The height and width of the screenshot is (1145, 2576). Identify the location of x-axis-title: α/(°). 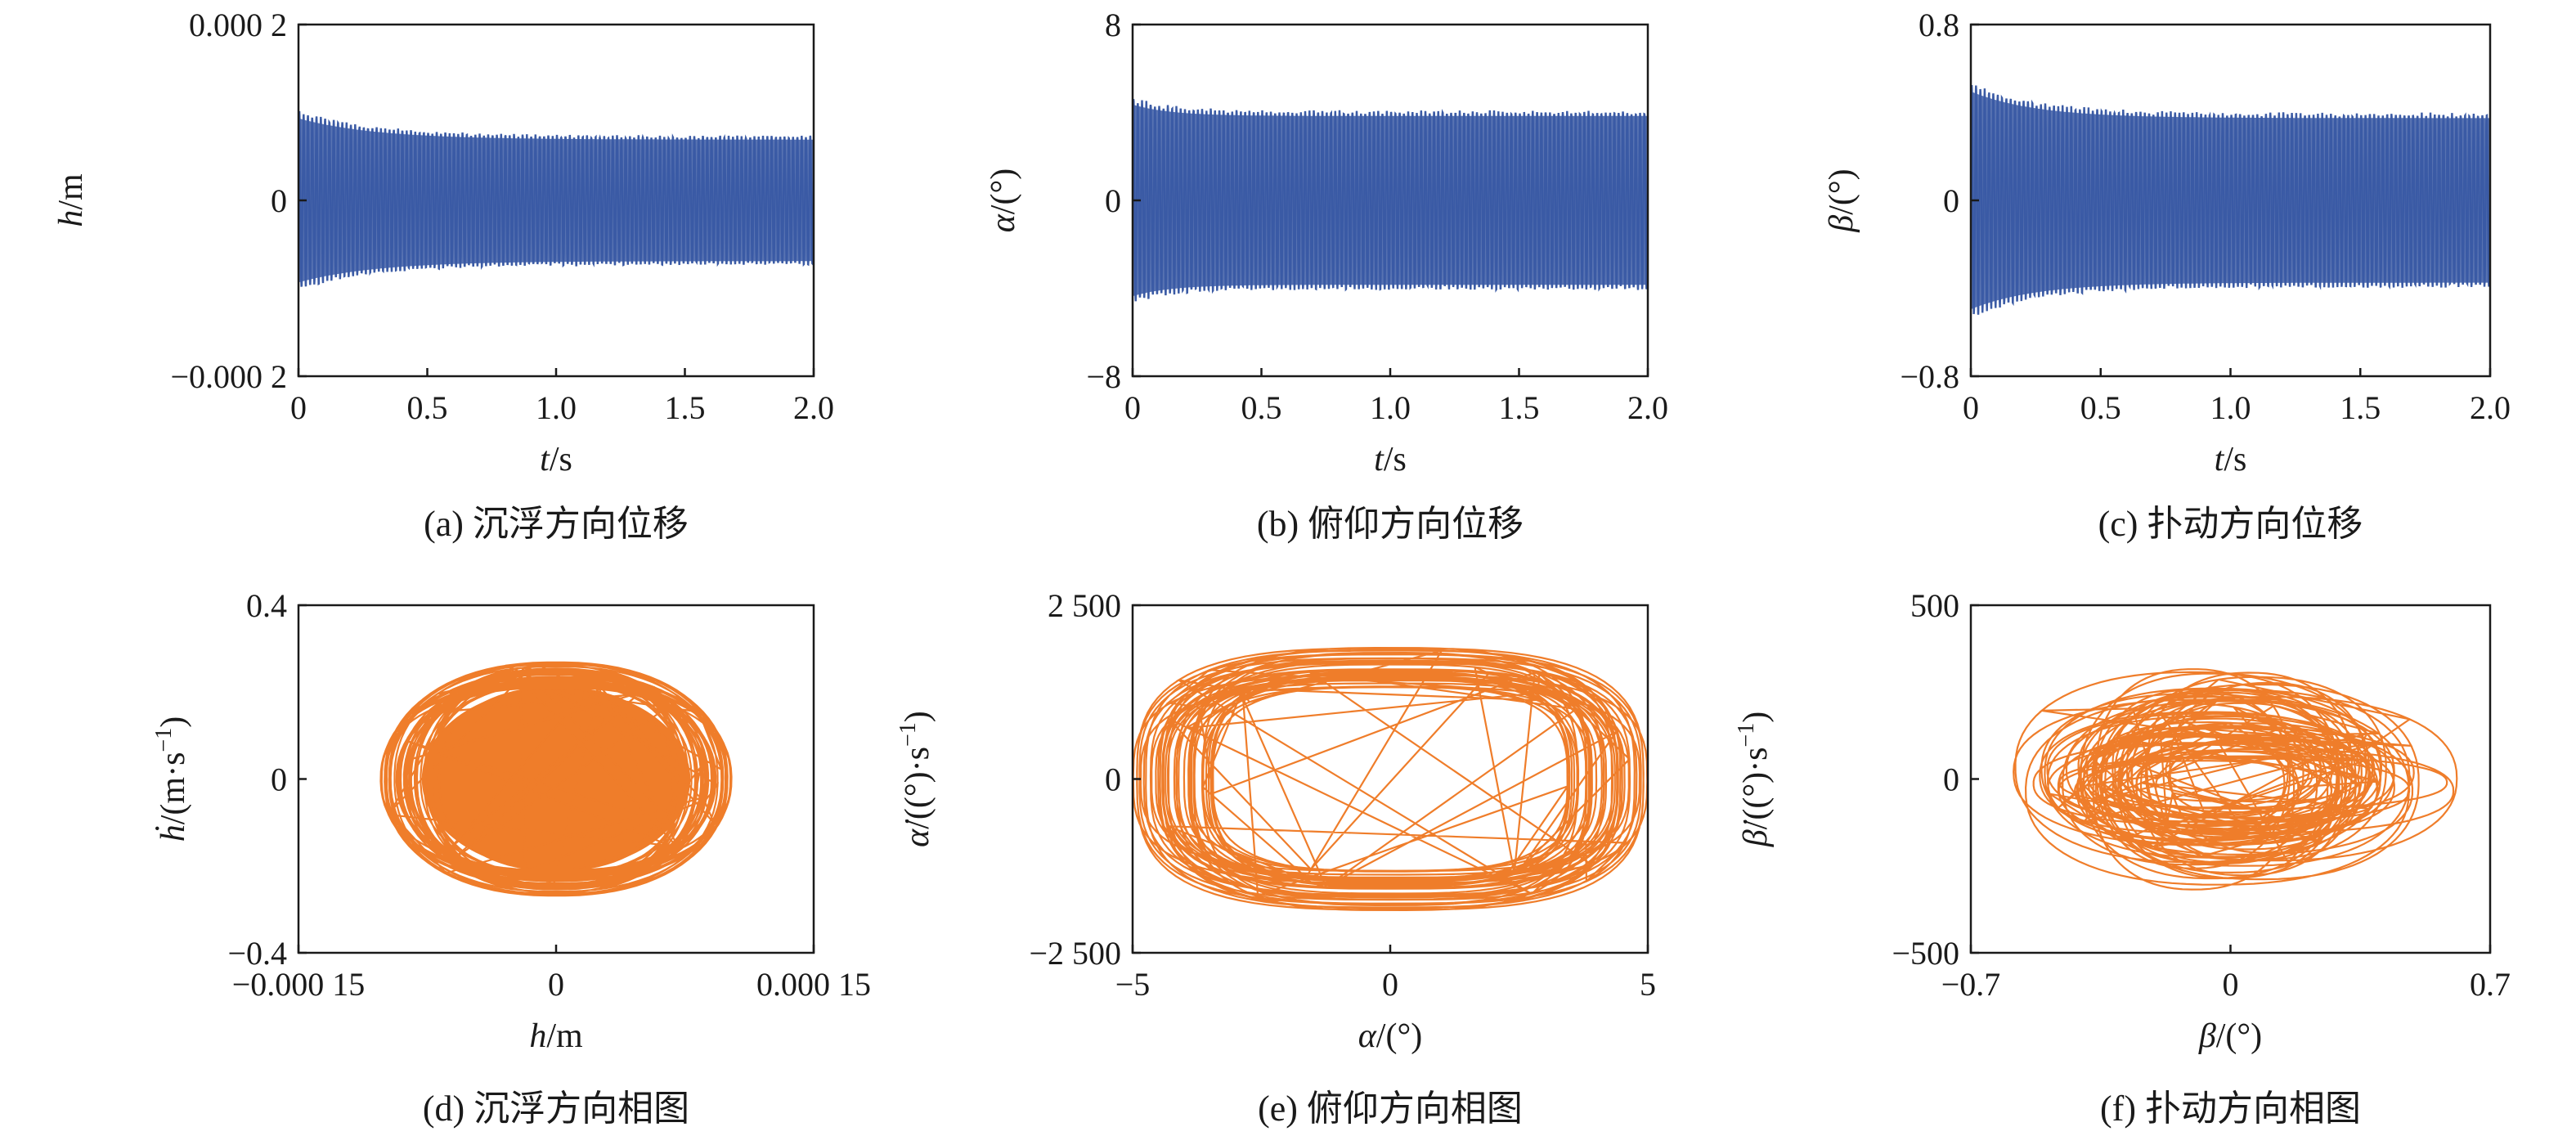
(1390, 1036).